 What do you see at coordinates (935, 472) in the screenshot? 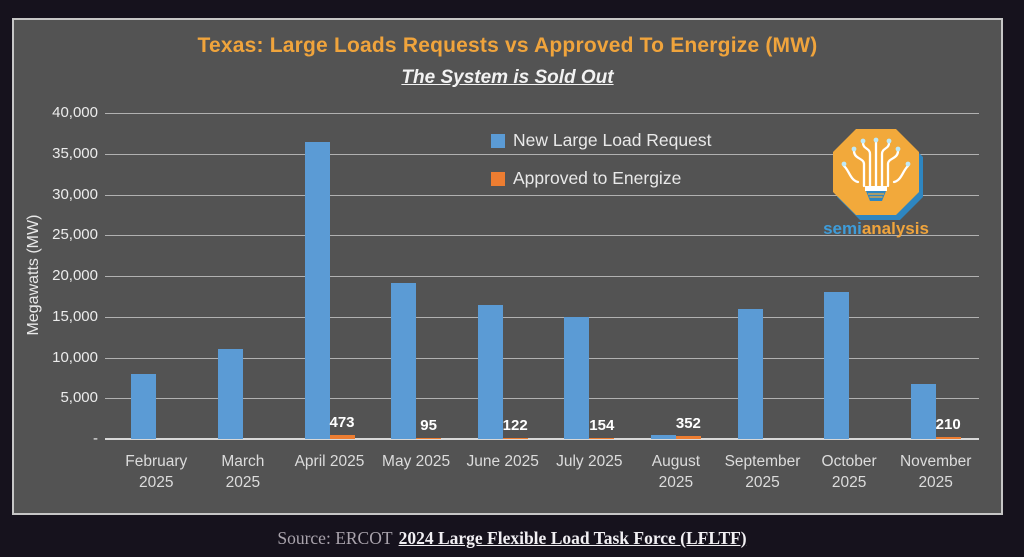
I see `x-tick-label: November 2025` at bounding box center [935, 472].